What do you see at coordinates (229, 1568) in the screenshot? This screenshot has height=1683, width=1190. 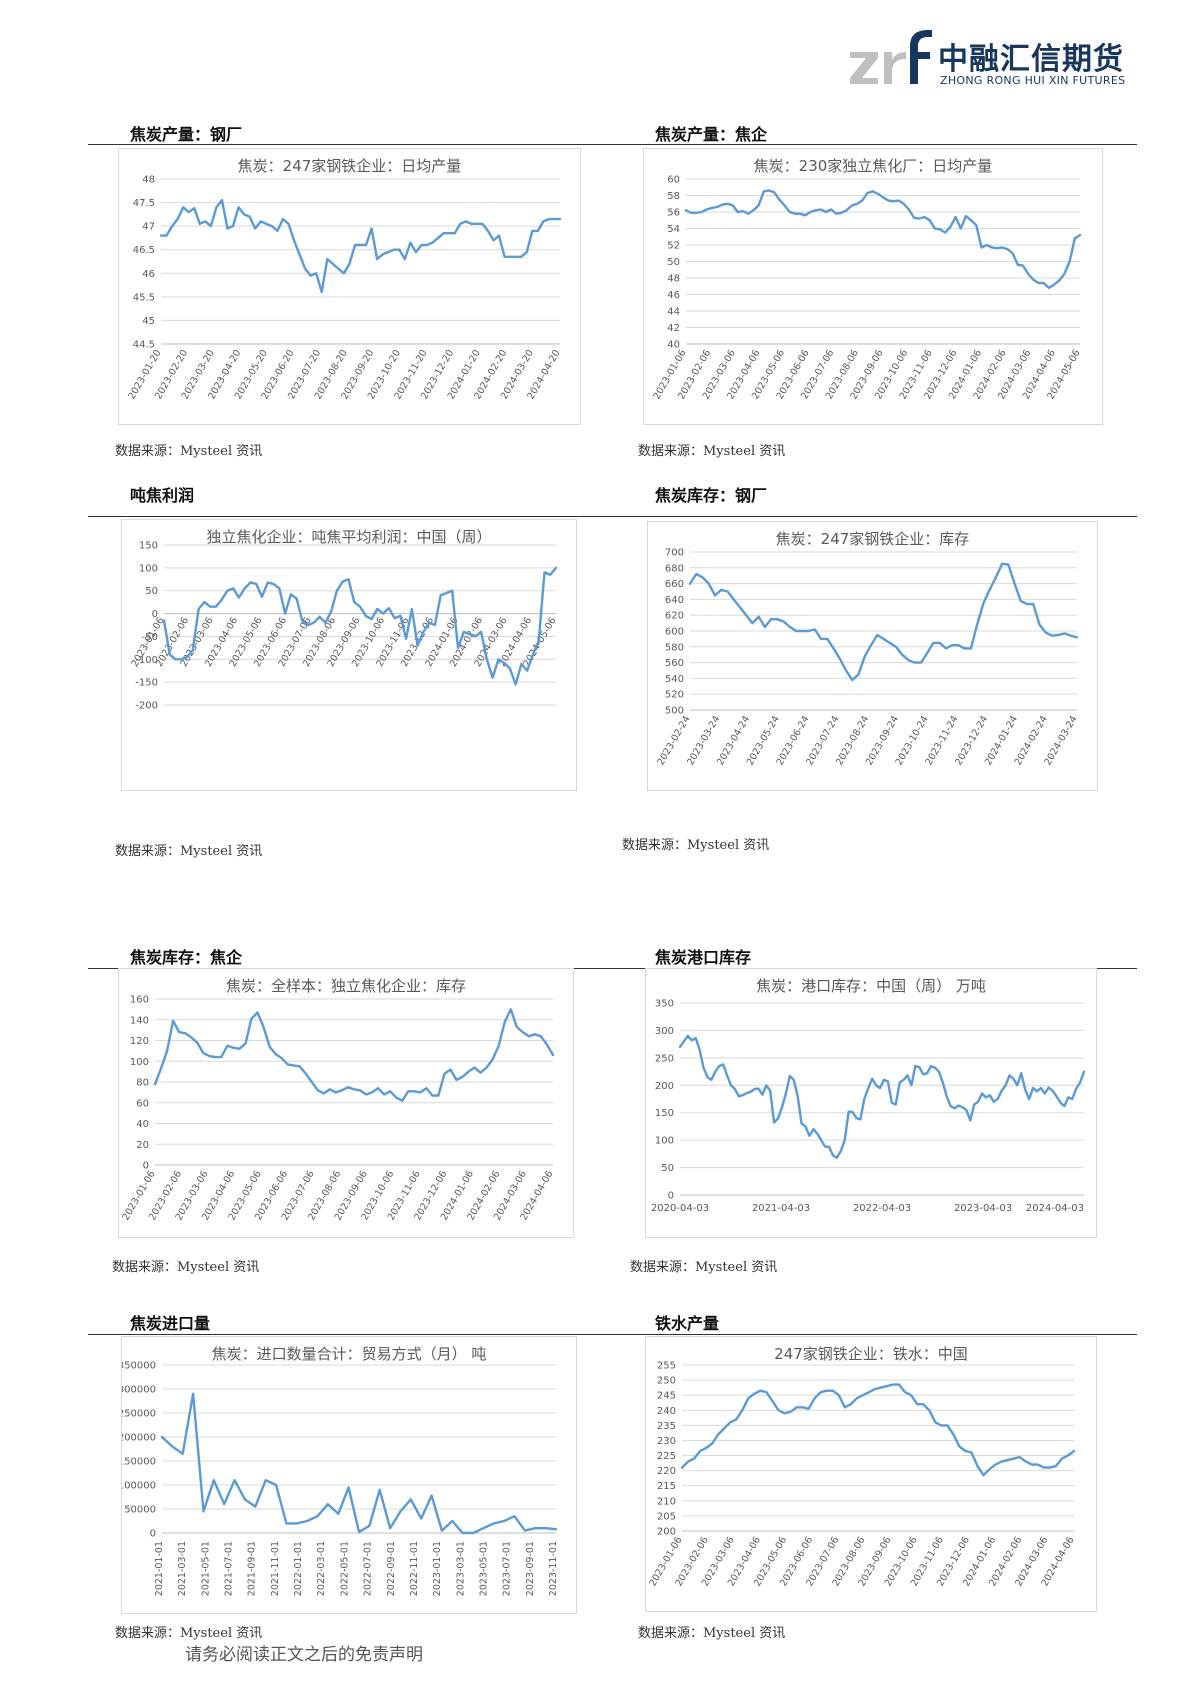 I see `x-tick-label: 2021-07-01` at bounding box center [229, 1568].